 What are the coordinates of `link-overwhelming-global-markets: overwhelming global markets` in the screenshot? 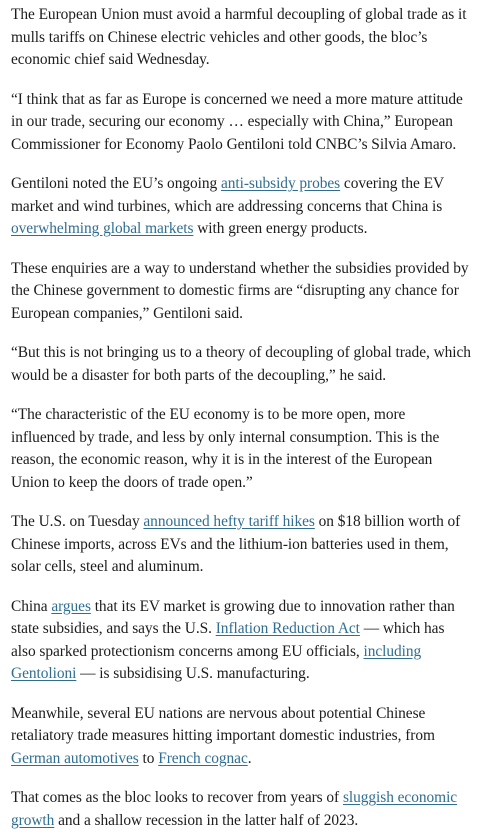 It's located at (102, 228).